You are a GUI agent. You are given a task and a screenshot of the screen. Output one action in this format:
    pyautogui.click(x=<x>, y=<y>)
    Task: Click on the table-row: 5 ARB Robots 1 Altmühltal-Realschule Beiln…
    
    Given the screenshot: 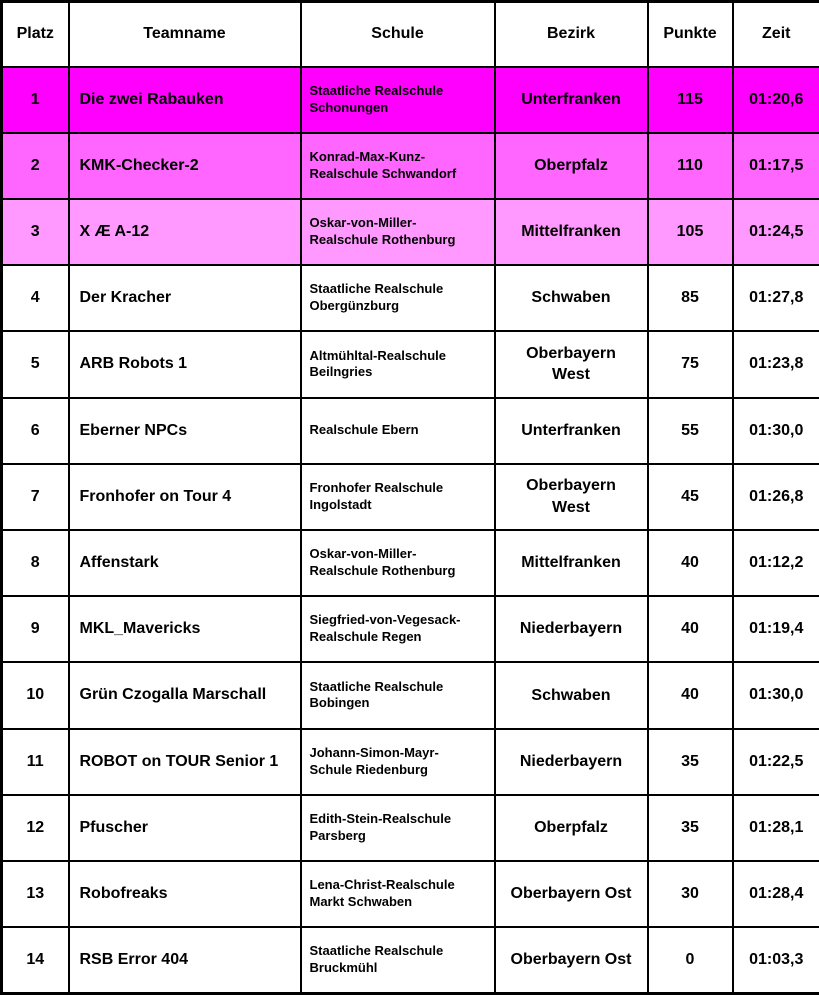 What is the action you would take?
    pyautogui.click(x=409, y=364)
    